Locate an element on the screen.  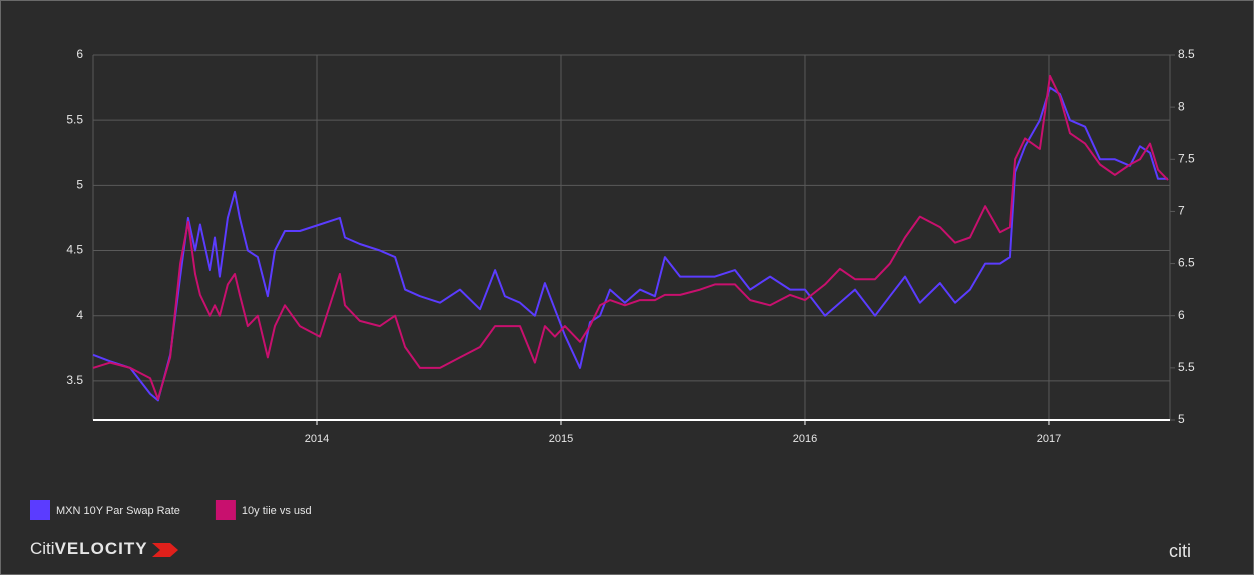
y2-tick-label: 6 is located at coordinates (1181, 315).